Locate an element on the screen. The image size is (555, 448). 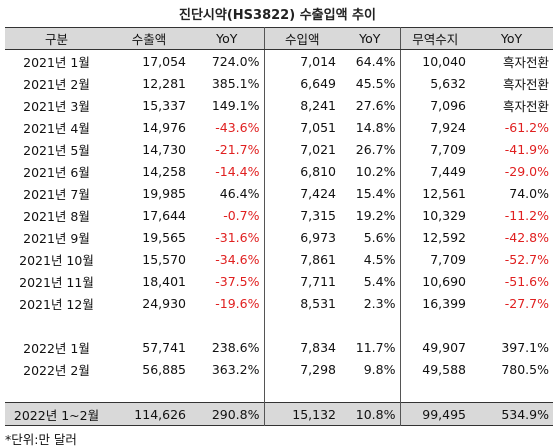
table-cell: 19,985 is located at coordinates (164, 193).